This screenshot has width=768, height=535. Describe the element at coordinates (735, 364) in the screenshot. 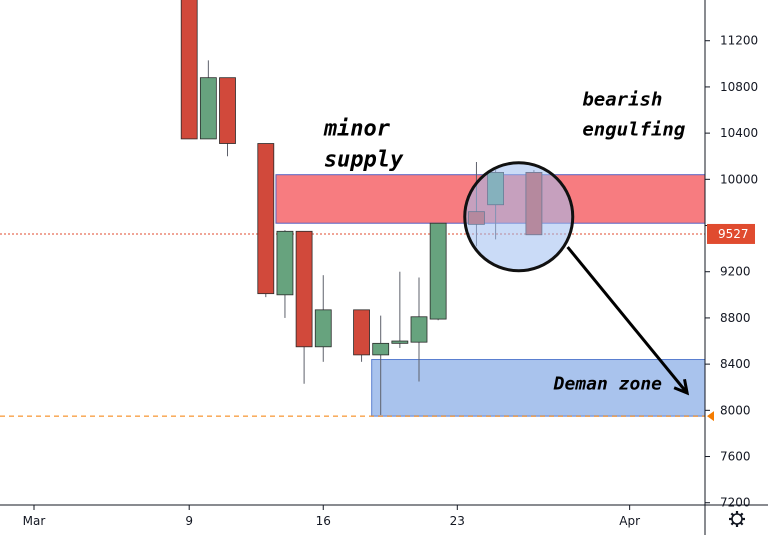

I see `y-tick-label: 8400` at that location.